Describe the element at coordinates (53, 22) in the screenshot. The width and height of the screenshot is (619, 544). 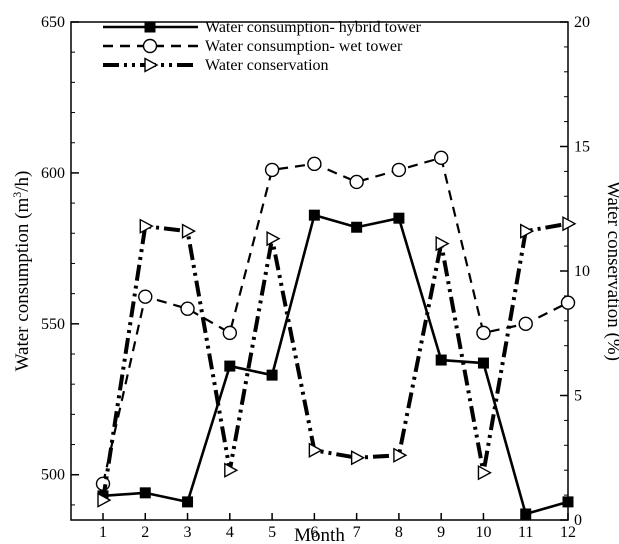
I see `y-tick-label: 650` at that location.